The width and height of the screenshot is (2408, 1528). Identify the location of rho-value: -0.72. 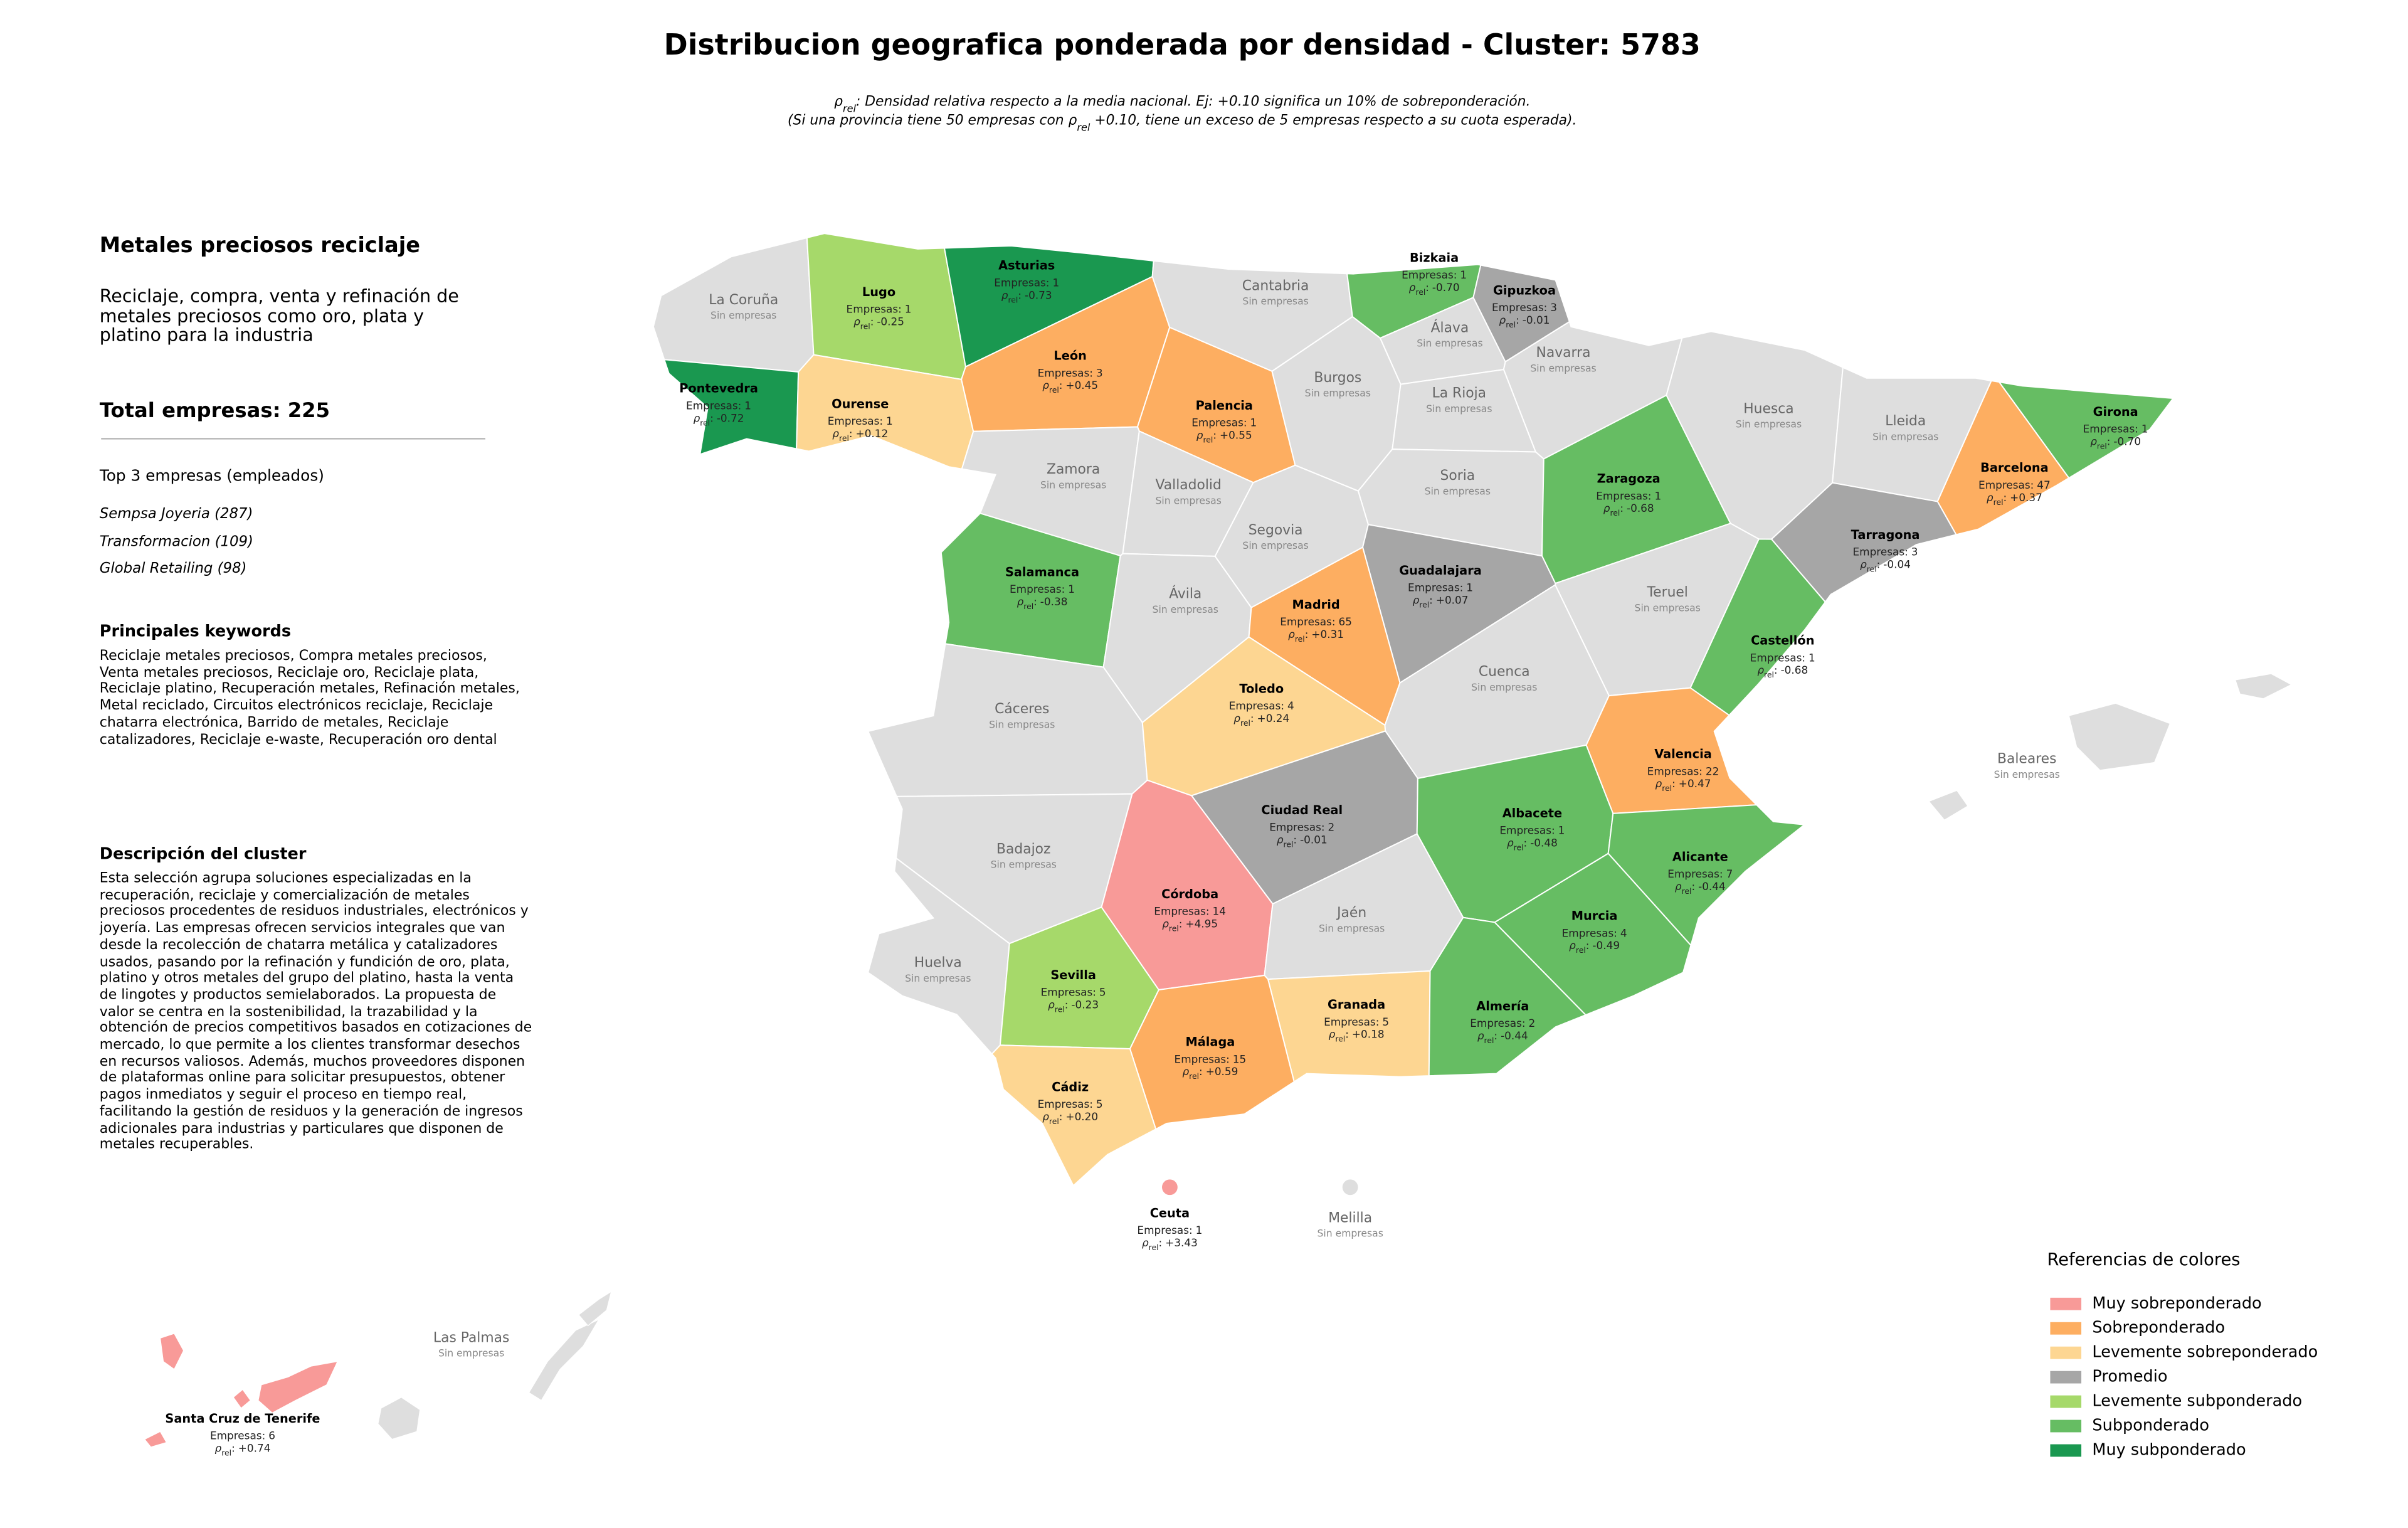
(730, 417).